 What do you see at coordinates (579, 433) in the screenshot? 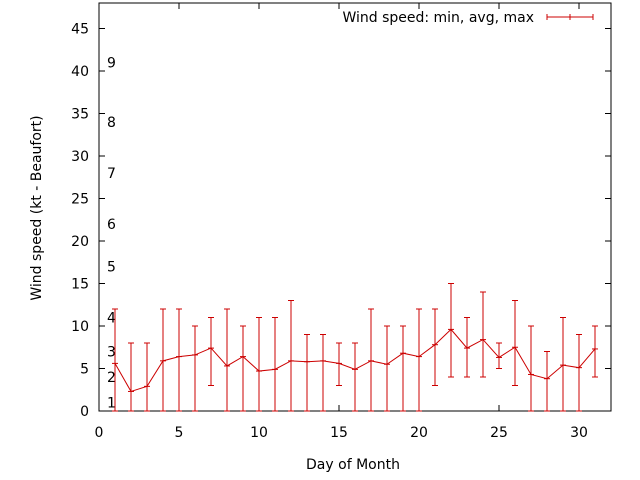
I see `x-tick-label: 30` at bounding box center [579, 433].